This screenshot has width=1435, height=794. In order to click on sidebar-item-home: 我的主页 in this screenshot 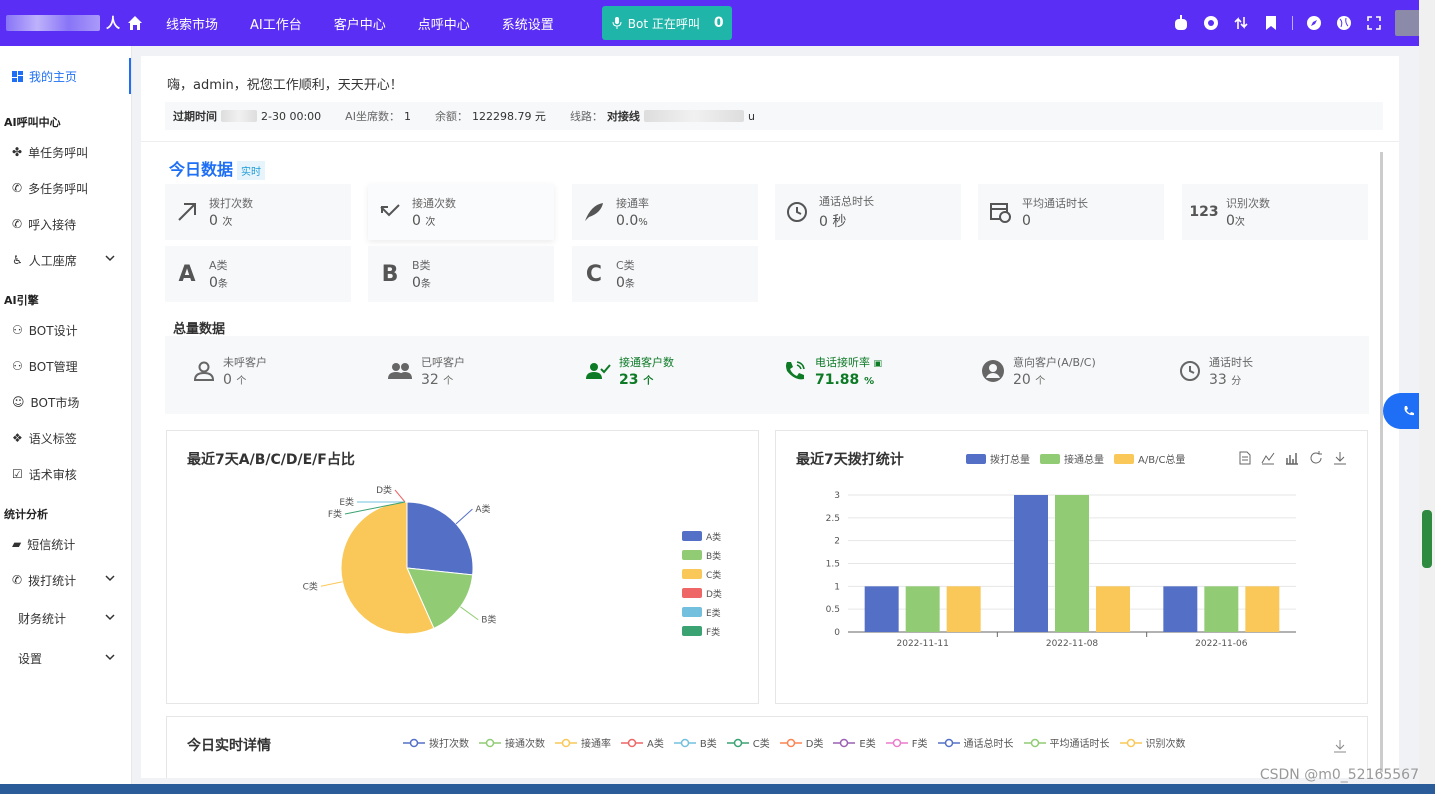, I will do `click(65, 76)`.